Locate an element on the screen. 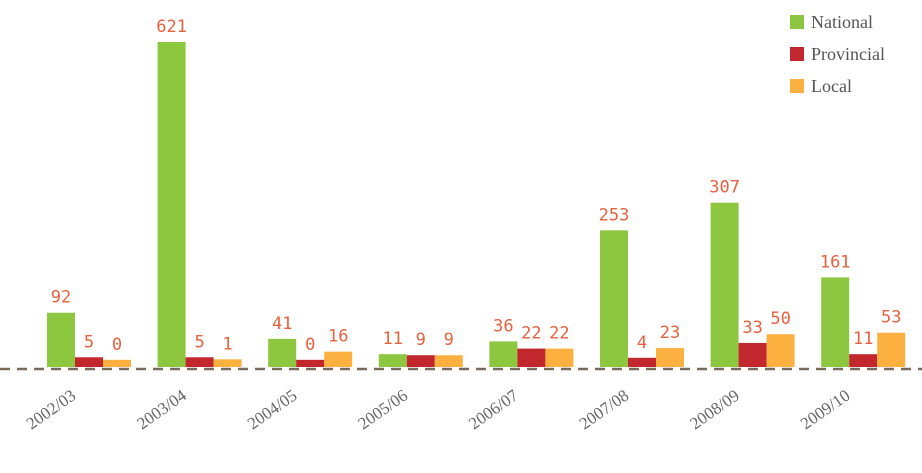  value-label: 16 is located at coordinates (338, 337).